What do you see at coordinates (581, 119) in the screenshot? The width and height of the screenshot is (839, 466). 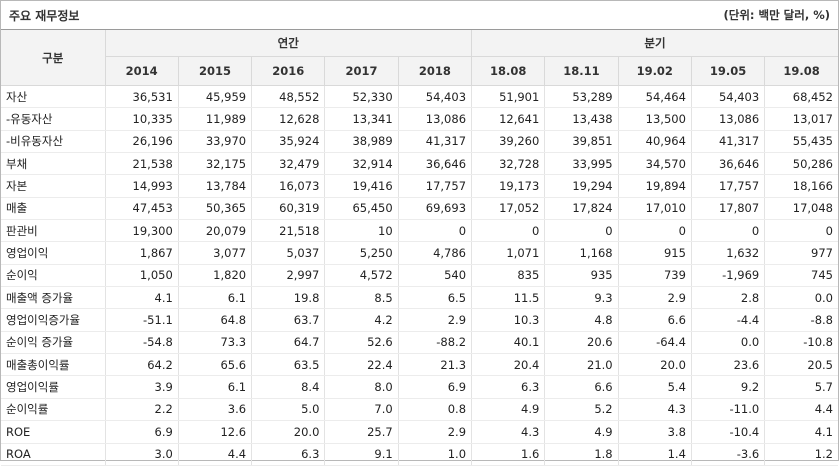 I see `table-cell: 13,438` at bounding box center [581, 119].